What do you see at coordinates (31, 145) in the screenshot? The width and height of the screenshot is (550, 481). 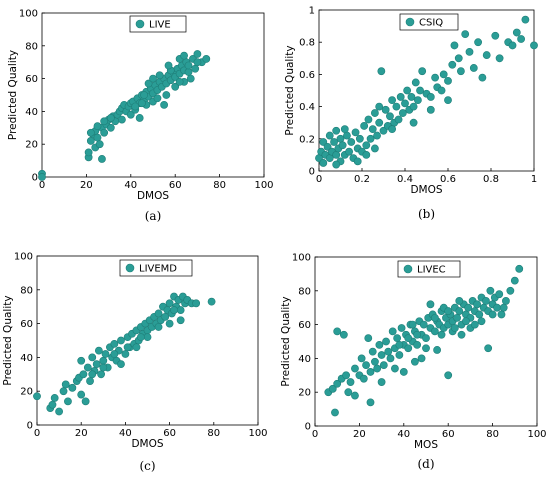 I see `y-tick-label: 20` at bounding box center [31, 145].